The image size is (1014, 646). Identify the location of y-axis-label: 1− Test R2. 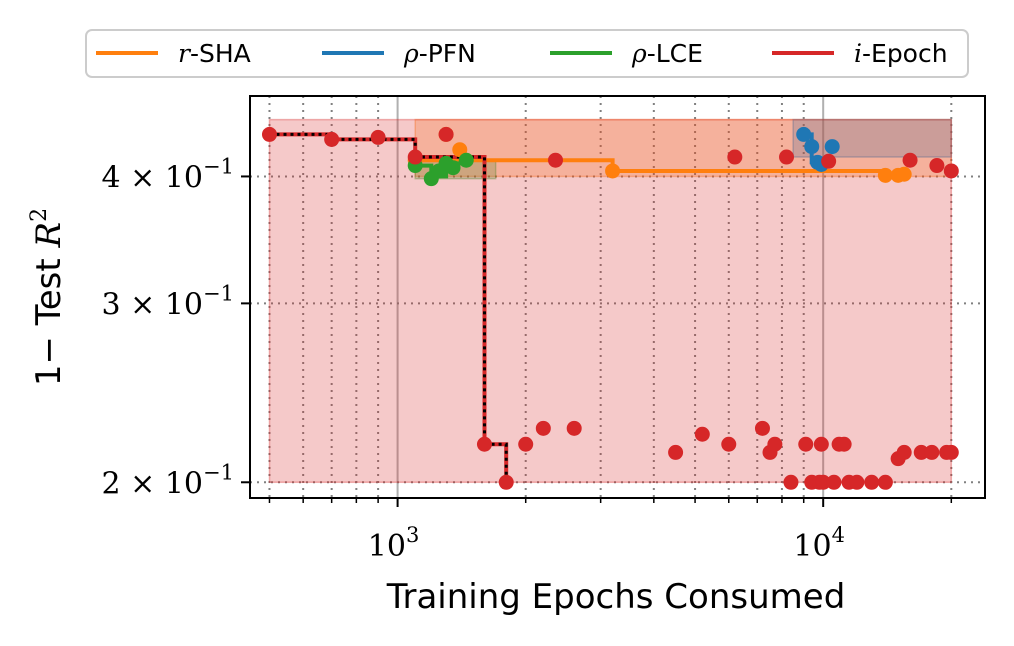
(48, 297).